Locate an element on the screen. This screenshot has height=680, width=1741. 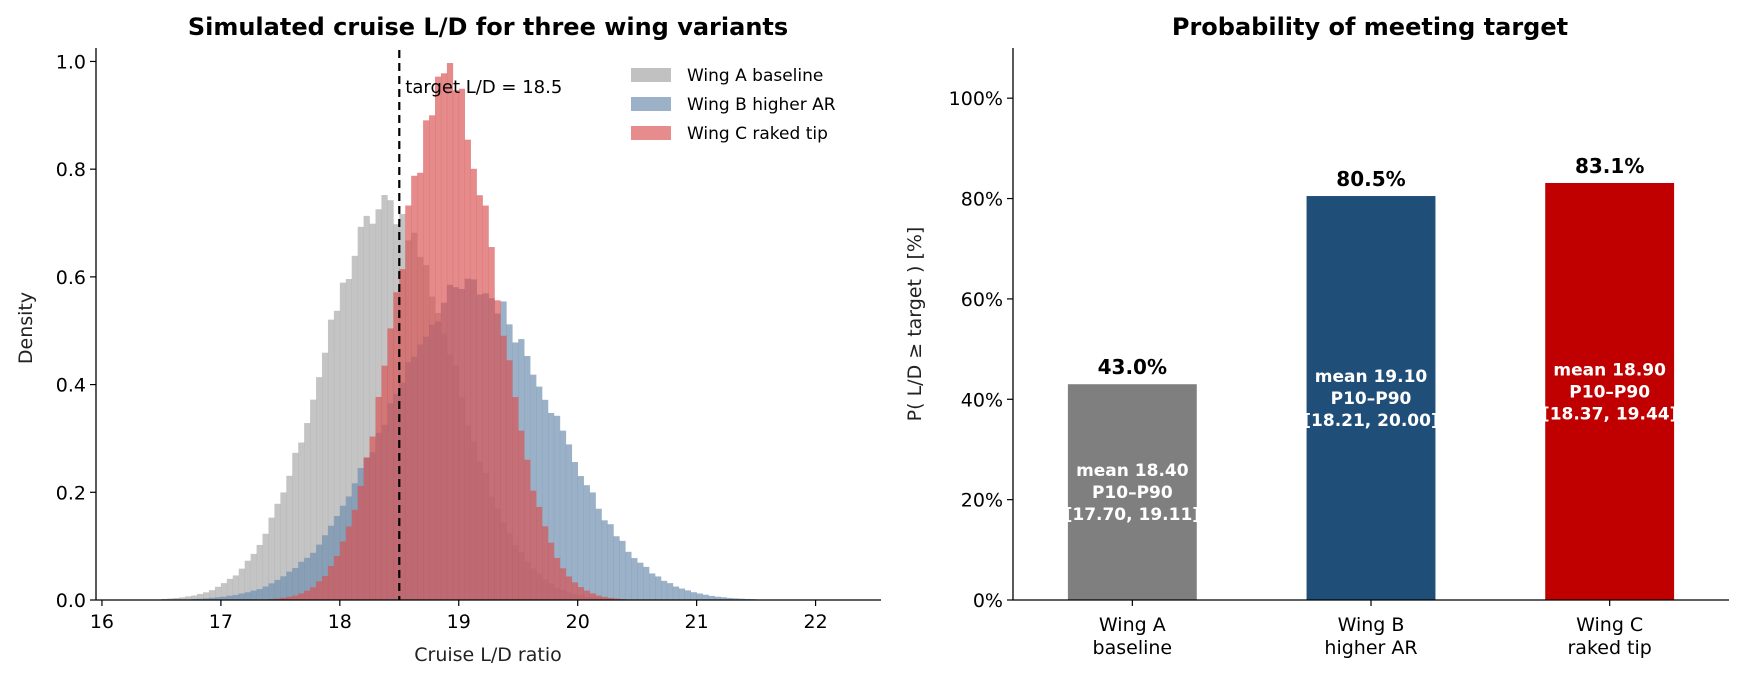
bar-value-label: 83.1% is located at coordinates (1609, 166).